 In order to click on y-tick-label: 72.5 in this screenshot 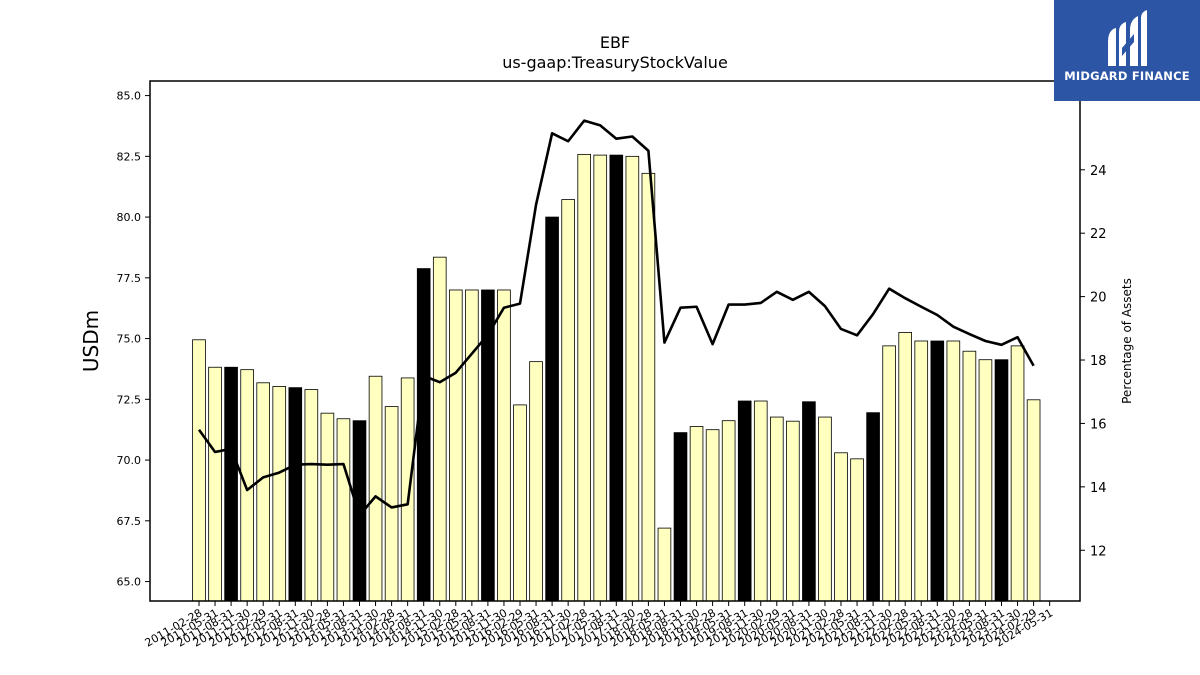, I will do `click(129, 399)`.